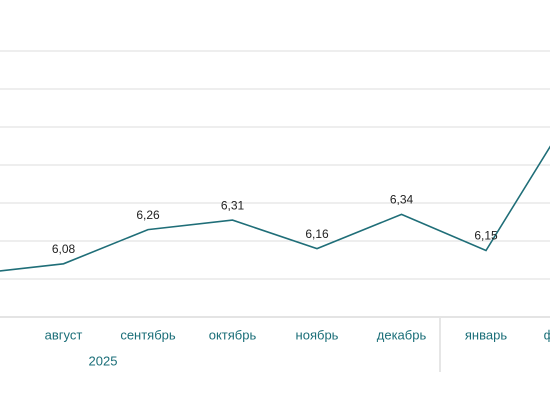 This screenshot has width=550, height=410. Describe the element at coordinates (233, 205) in the screenshot. I see `value-label: 6,31` at that location.